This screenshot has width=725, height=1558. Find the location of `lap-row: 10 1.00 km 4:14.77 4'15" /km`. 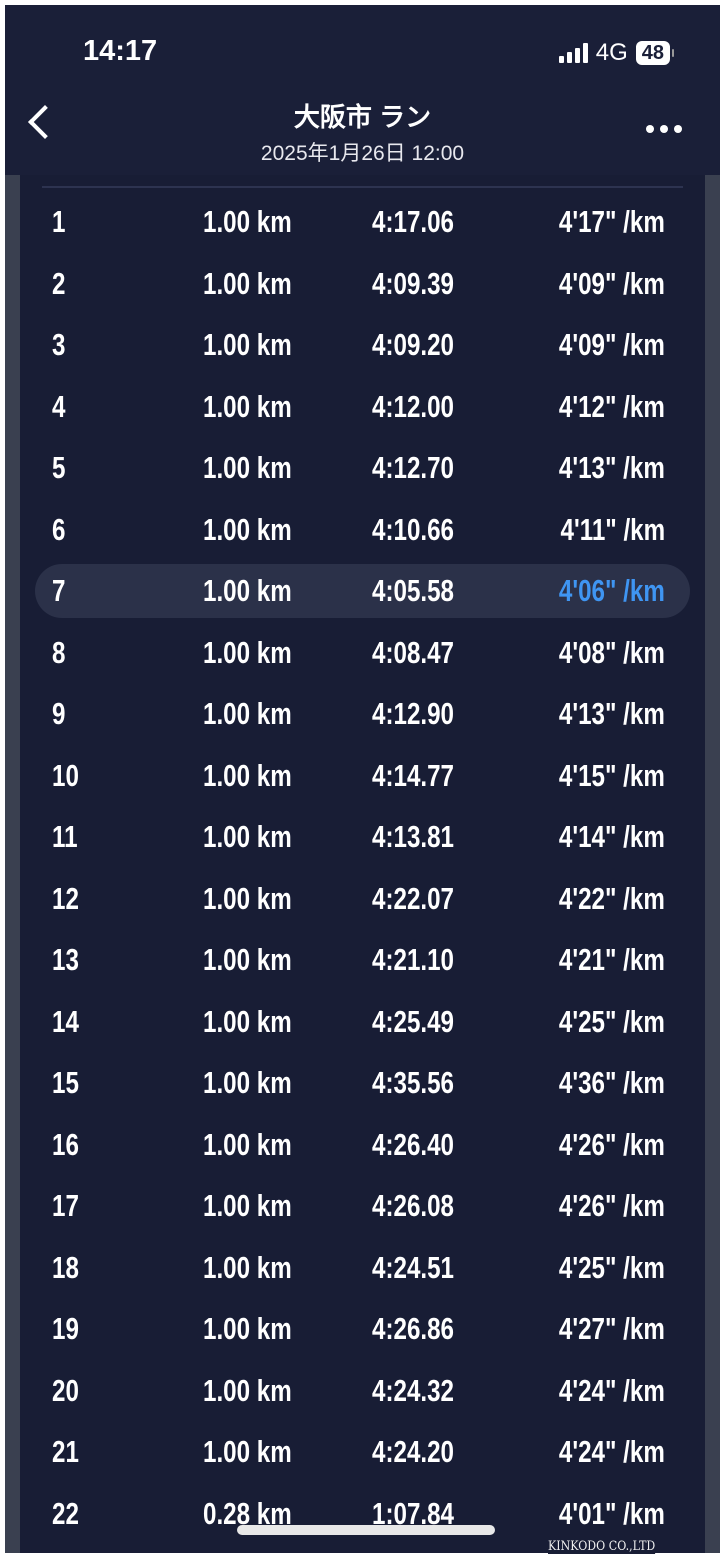

lap-row: 10 1.00 km 4:14.77 4'15" /km is located at coordinates (362, 776).